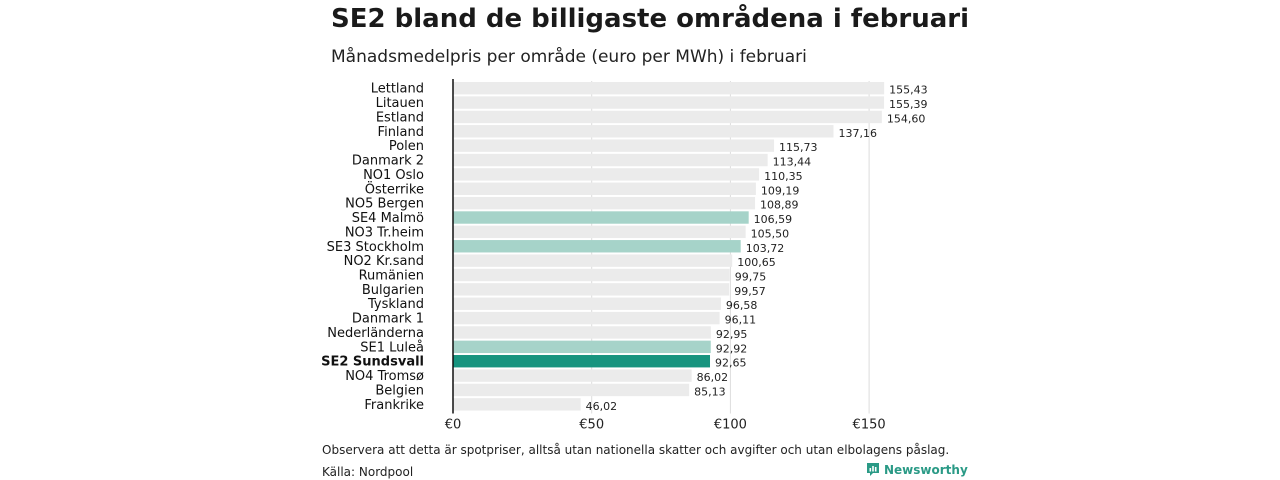 The image size is (1280, 480). I want to click on value-label: 155,43, so click(908, 90).